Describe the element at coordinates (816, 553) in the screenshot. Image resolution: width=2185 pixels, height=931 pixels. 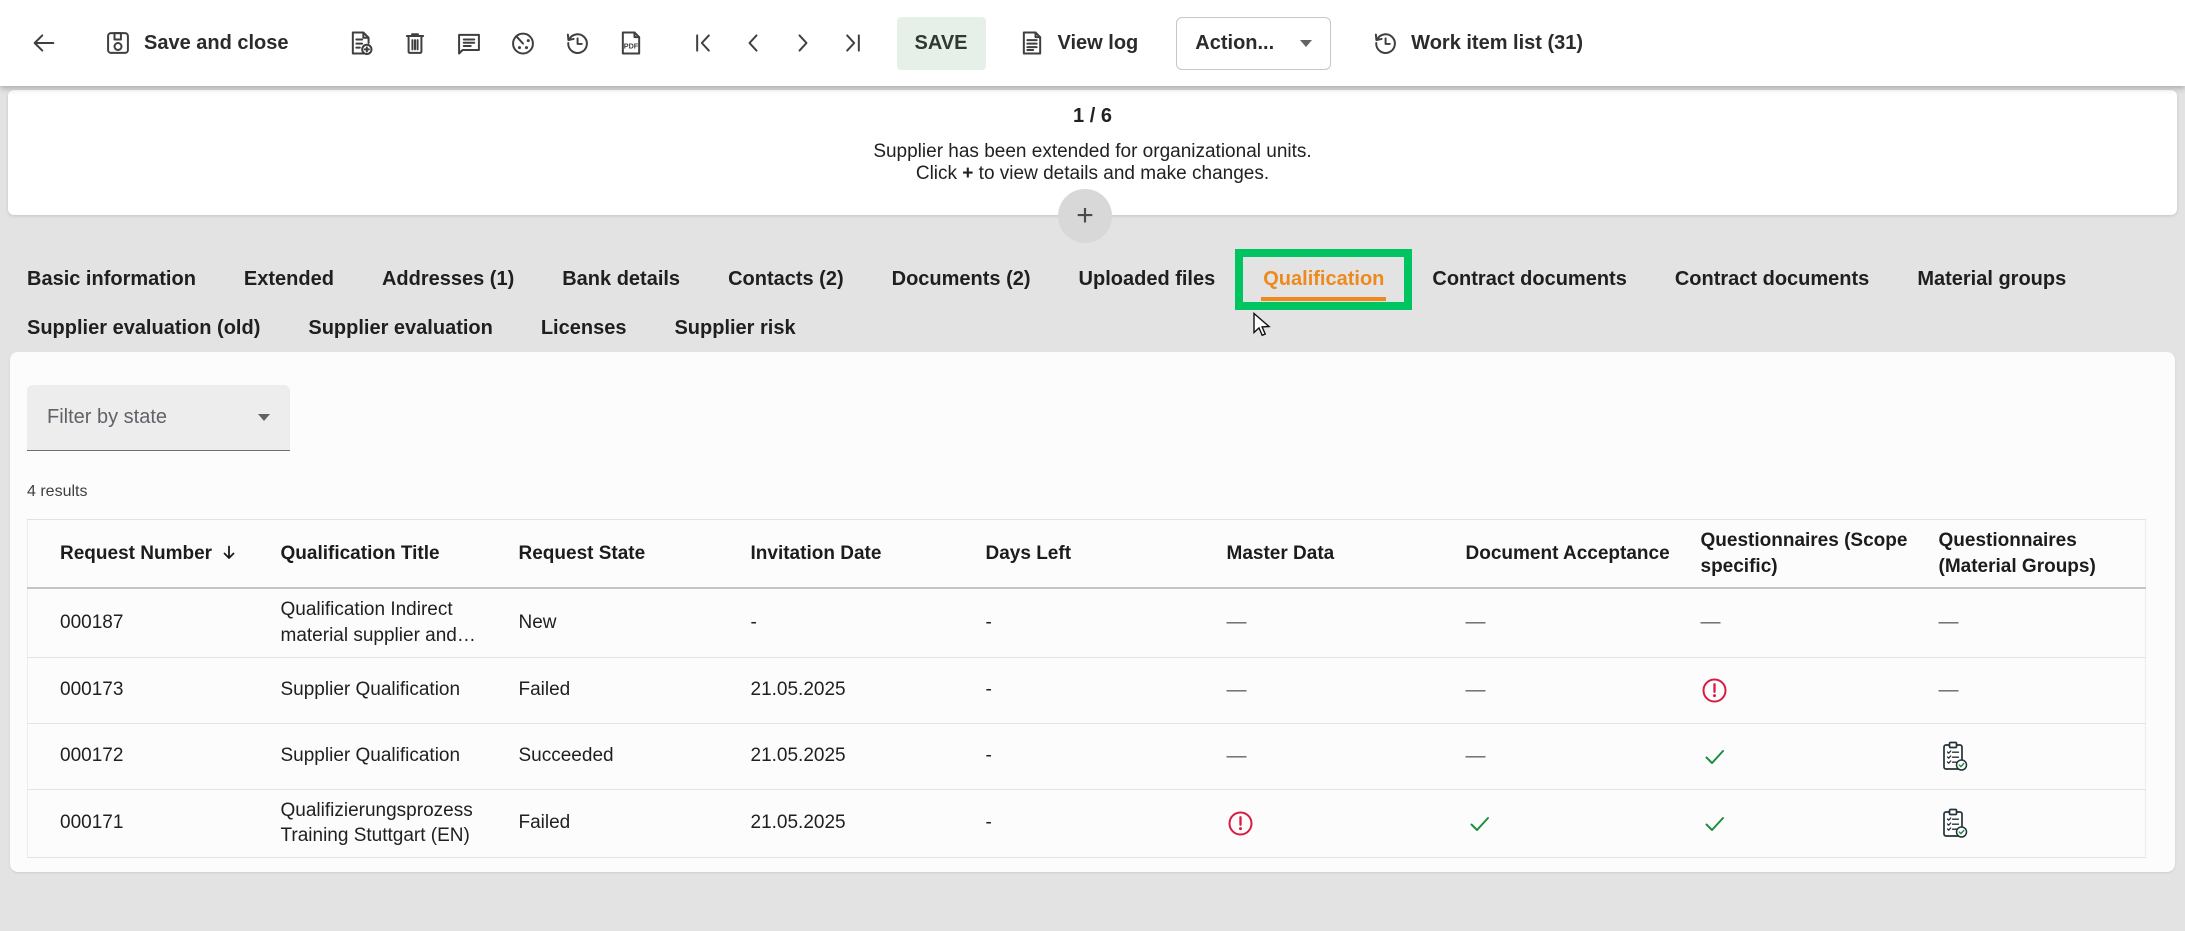
I see `column-header-label: Invitation Date` at that location.